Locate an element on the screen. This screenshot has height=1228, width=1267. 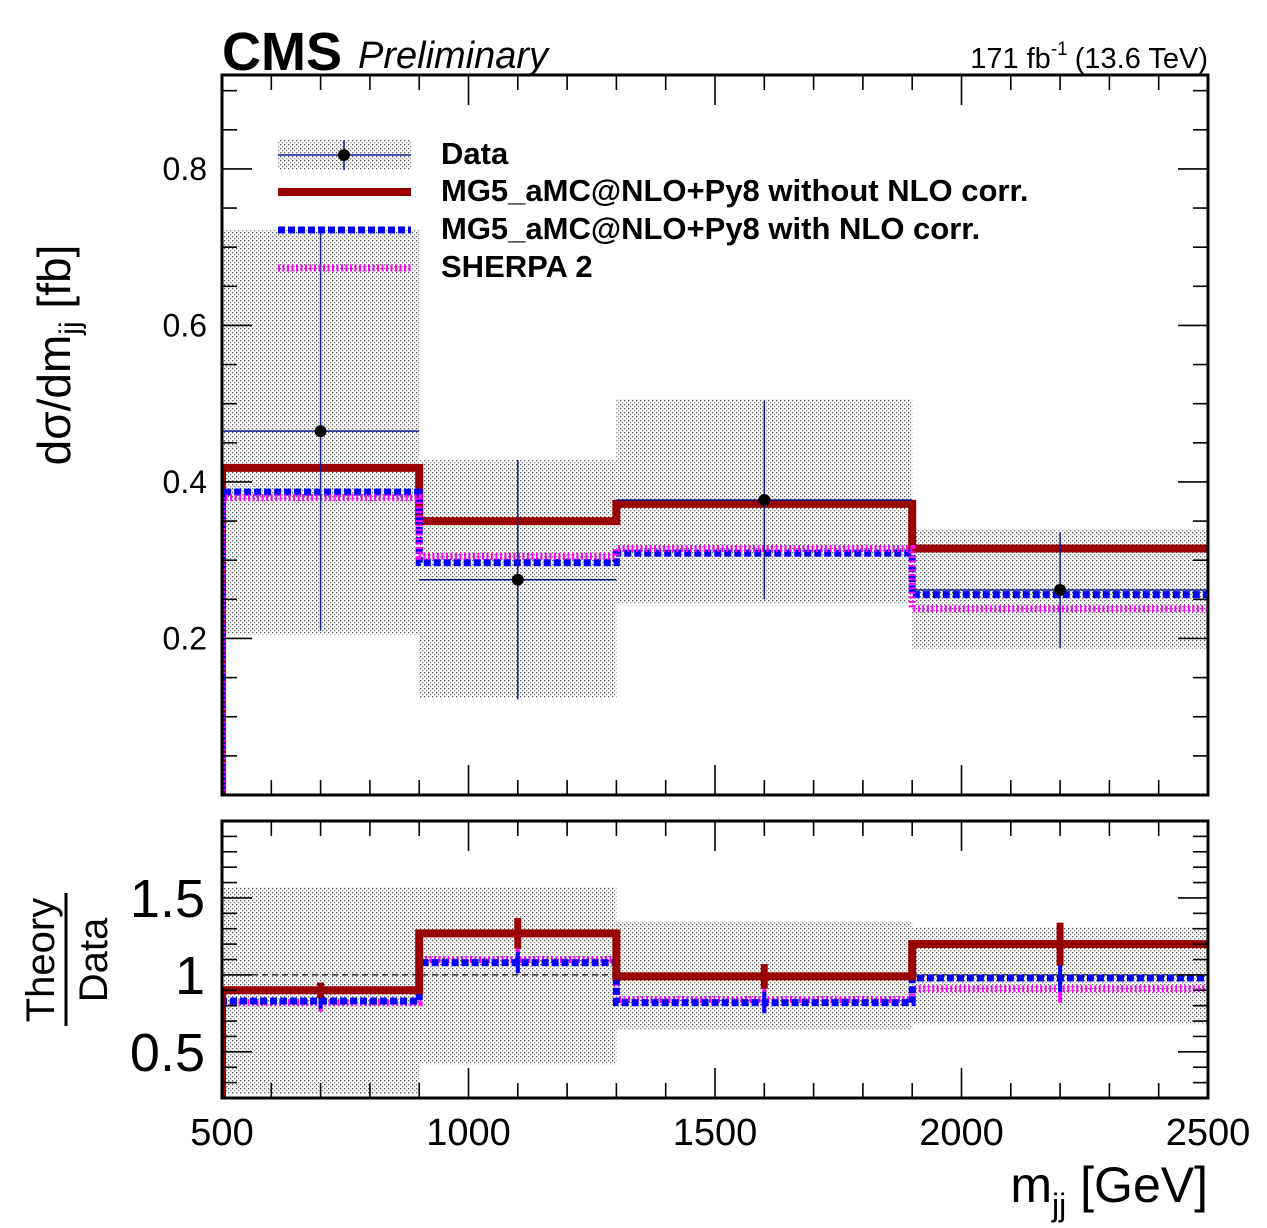
lumi-exponent: -1 is located at coordinates (1059, 49).